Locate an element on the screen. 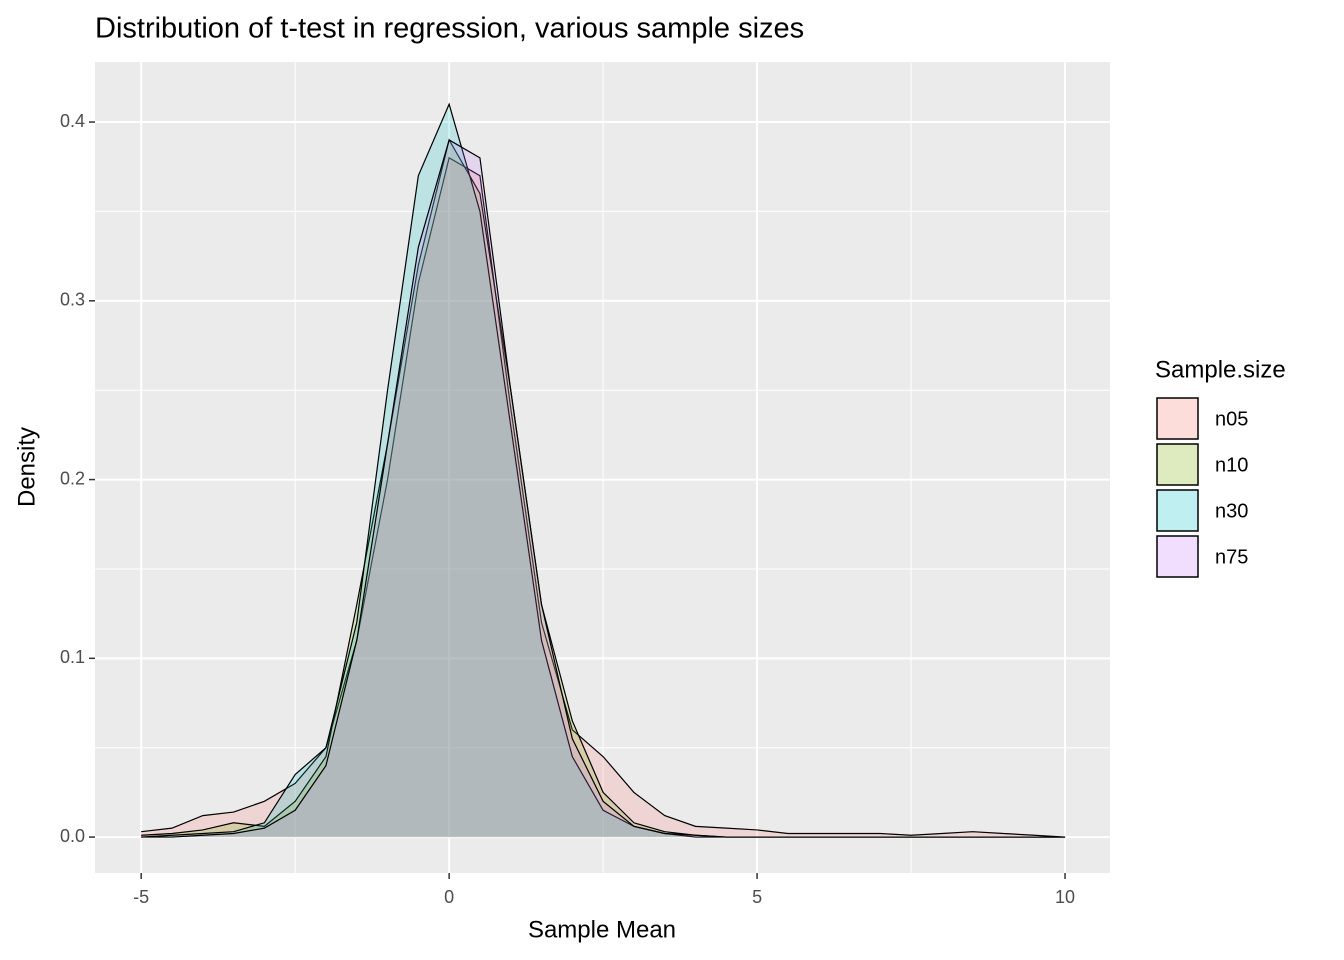  legend-title: Sample.size is located at coordinates (1220, 369).